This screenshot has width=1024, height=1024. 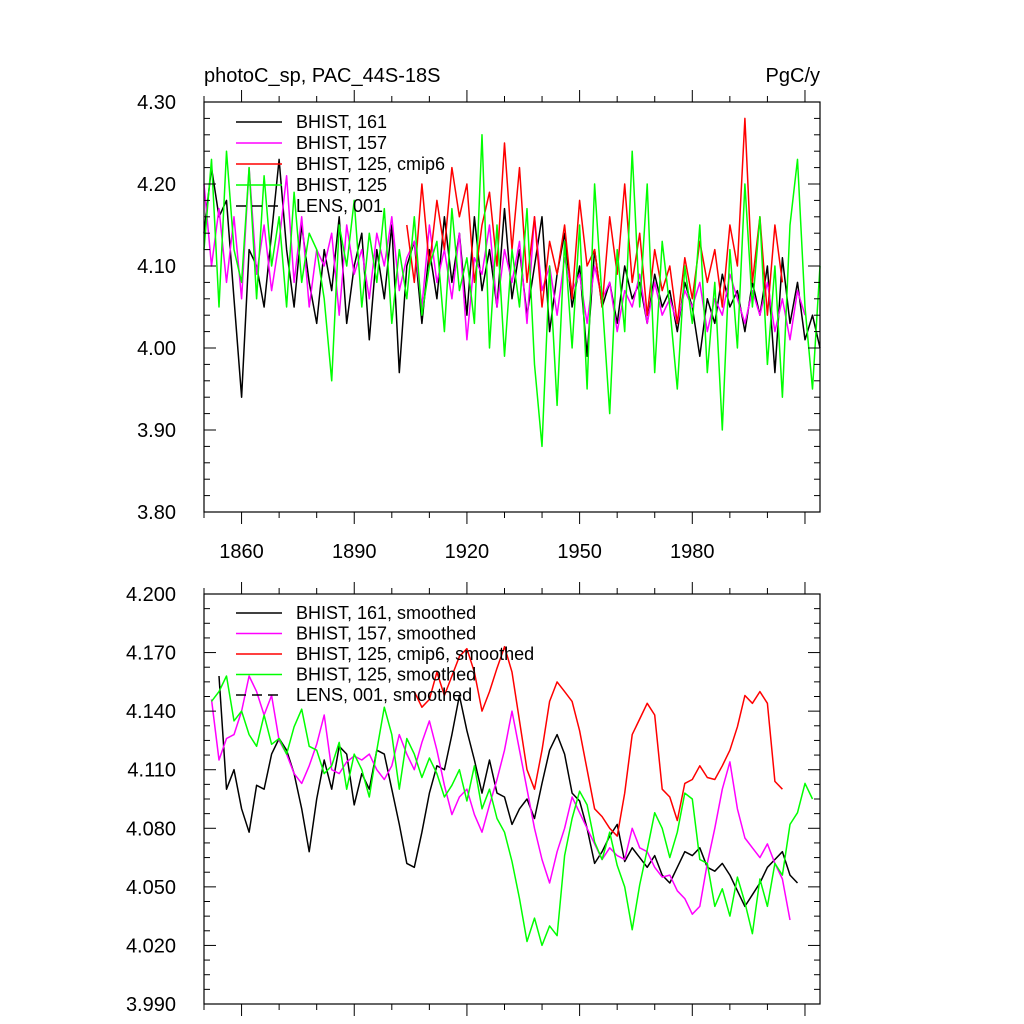 I want to click on bottom-y-tick-label: 4.020, so click(x=151, y=946).